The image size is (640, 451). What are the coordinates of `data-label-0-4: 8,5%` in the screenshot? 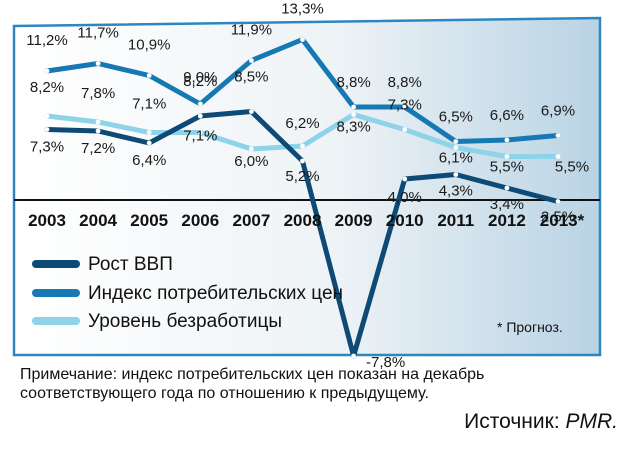 It's located at (251, 77).